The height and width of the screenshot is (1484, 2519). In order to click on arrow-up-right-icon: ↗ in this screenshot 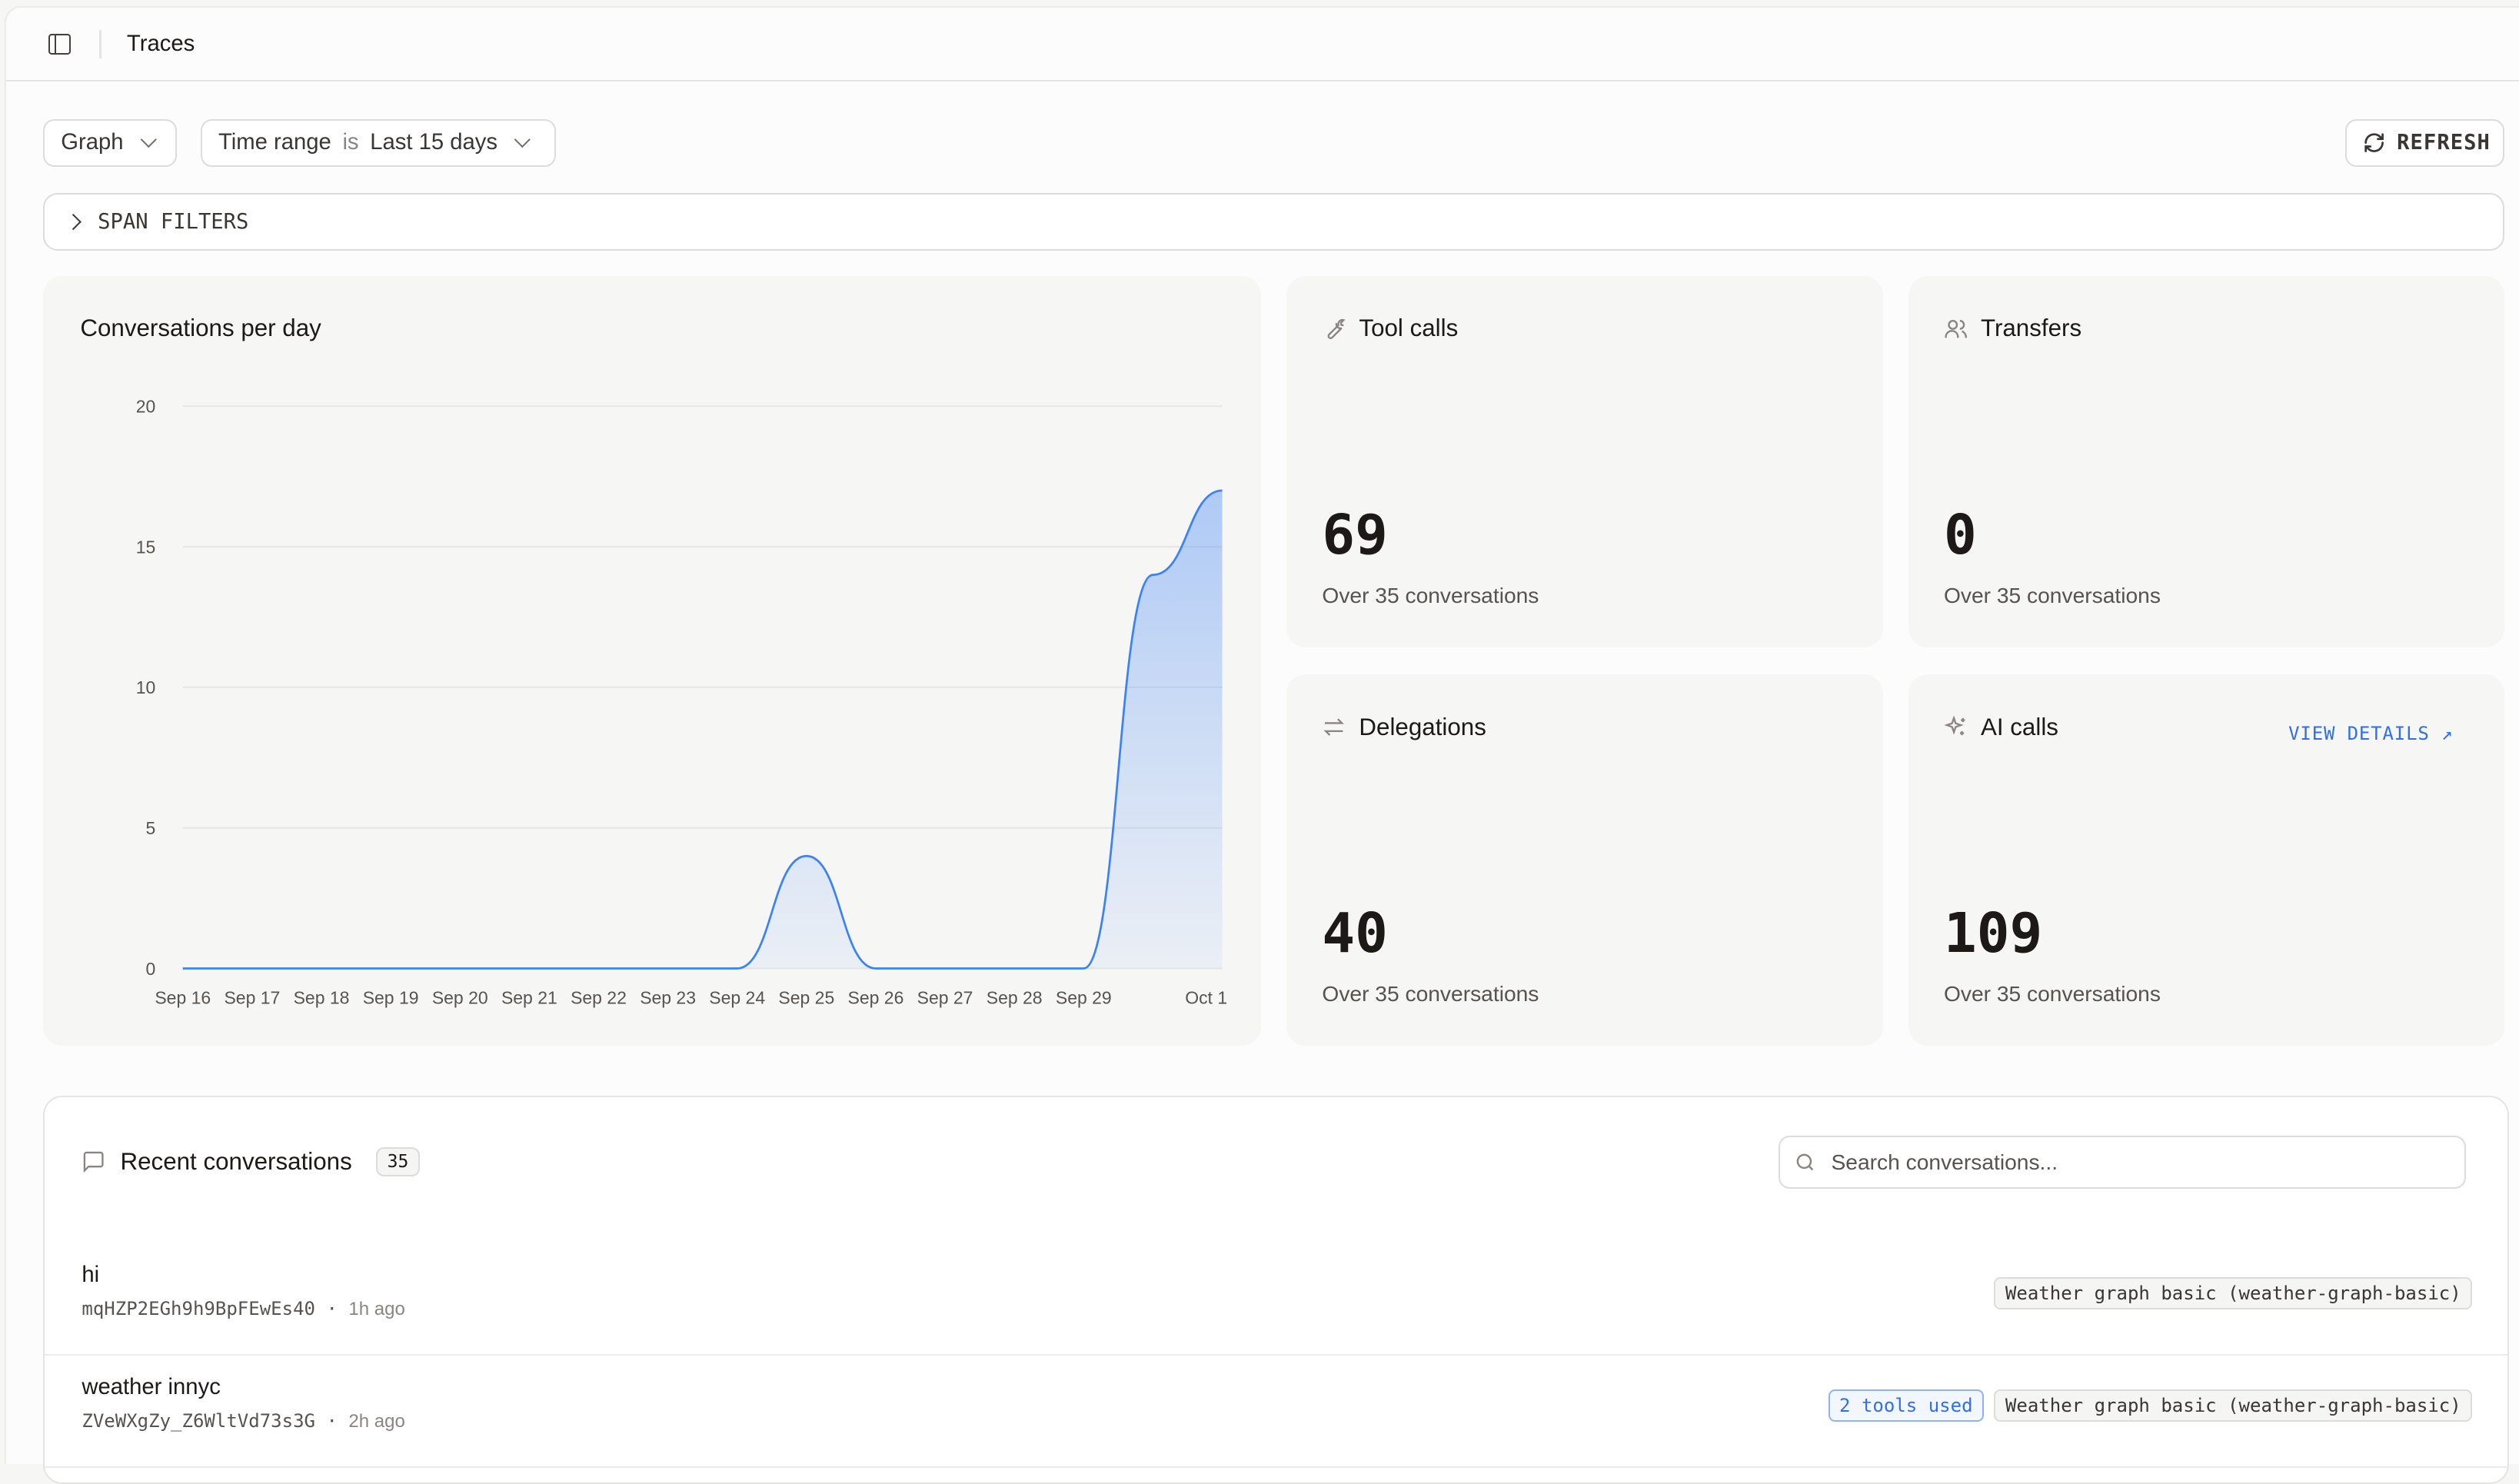, I will do `click(2447, 734)`.